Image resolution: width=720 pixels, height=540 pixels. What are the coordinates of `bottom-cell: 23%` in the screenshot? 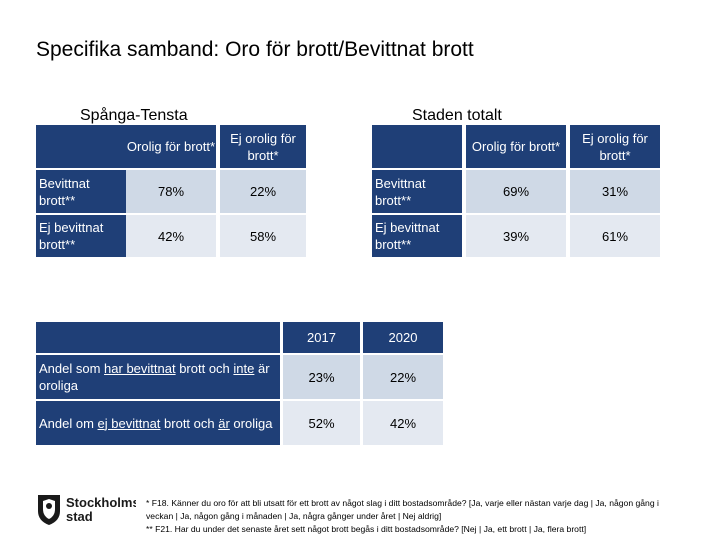 It's located at (321, 377).